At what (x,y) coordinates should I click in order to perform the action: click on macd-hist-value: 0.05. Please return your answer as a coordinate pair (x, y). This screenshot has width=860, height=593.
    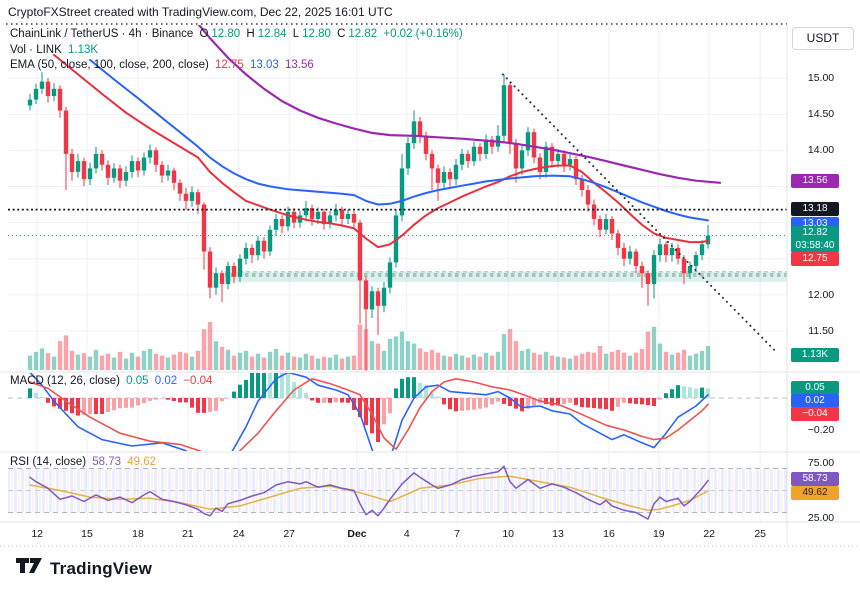
    Looking at the image, I should click on (137, 381).